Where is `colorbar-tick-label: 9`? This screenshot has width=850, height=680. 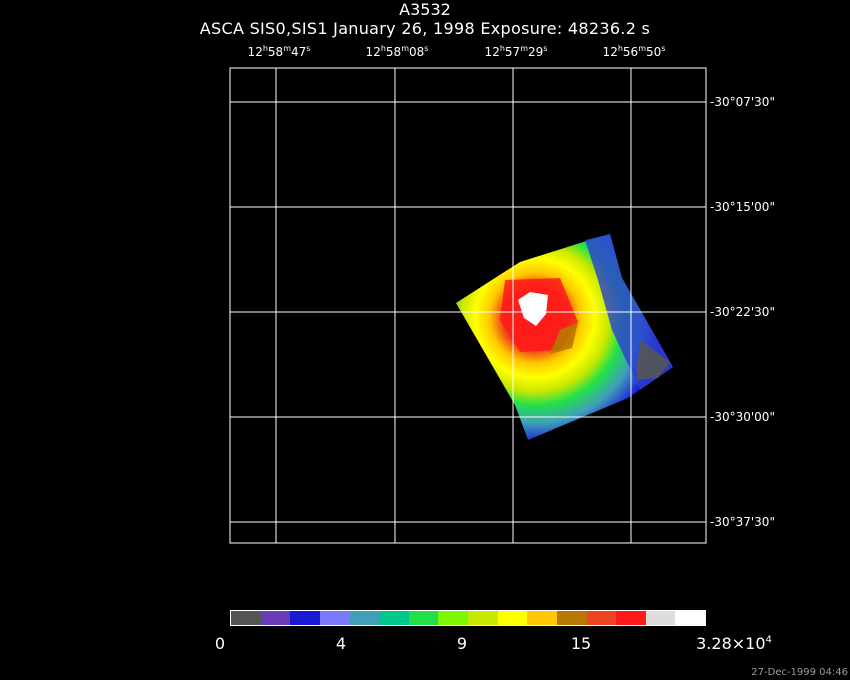 colorbar-tick-label: 9 is located at coordinates (462, 643).